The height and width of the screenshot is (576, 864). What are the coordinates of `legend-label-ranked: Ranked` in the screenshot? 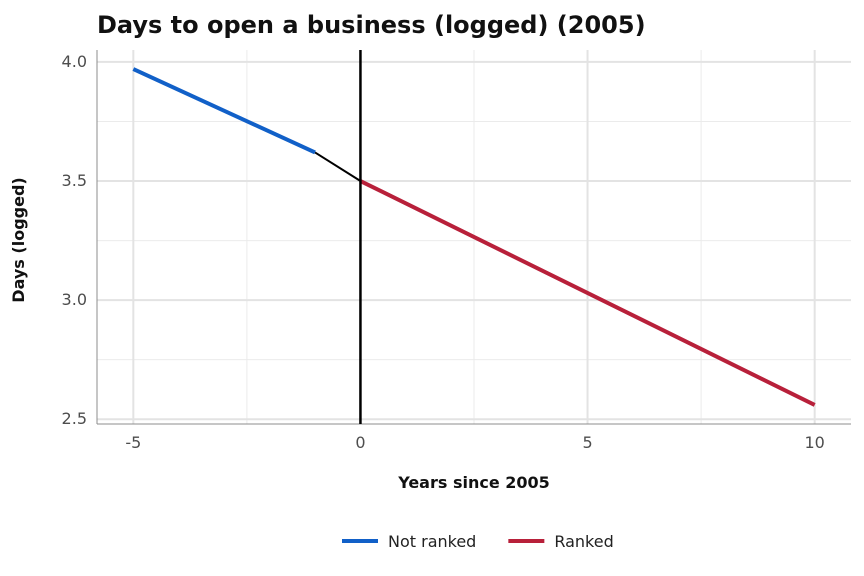 It's located at (583, 541).